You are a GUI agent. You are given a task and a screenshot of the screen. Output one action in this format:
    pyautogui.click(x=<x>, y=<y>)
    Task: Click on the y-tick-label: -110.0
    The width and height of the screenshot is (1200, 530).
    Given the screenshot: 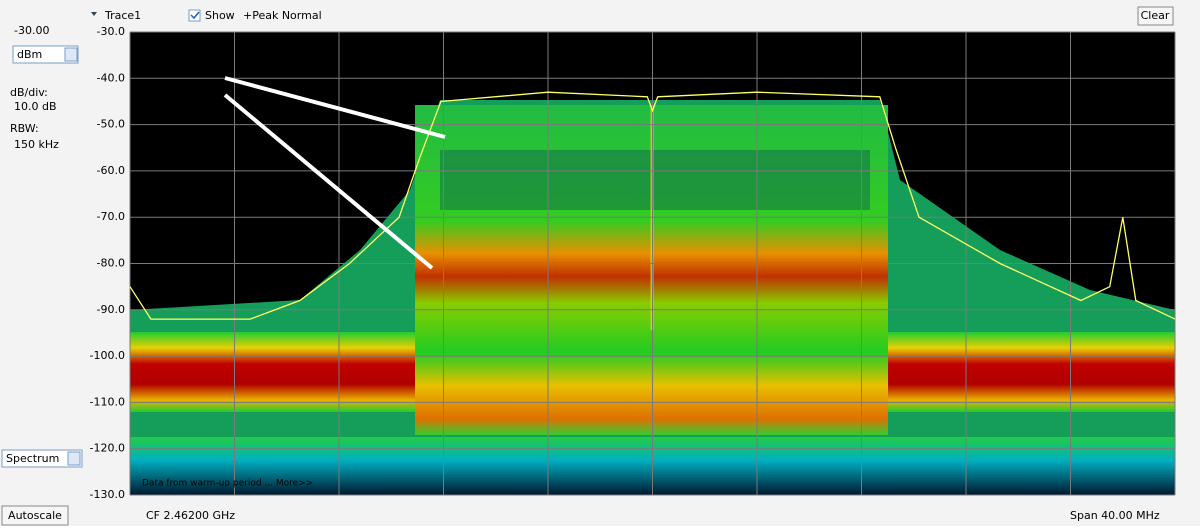 What is the action you would take?
    pyautogui.click(x=107, y=401)
    